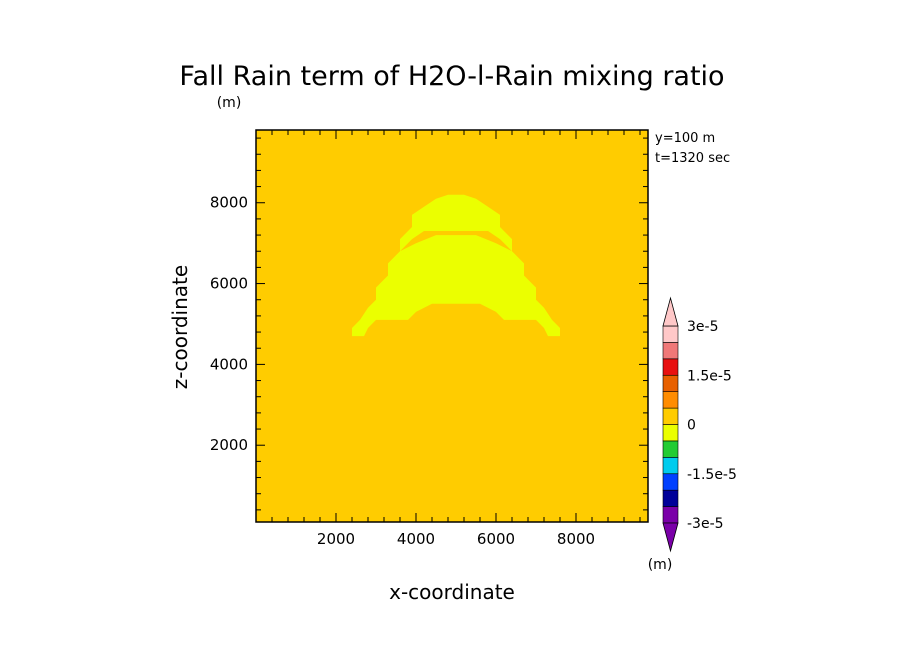  Describe the element at coordinates (229, 284) in the screenshot. I see `y-tick-label: 6000` at that location.